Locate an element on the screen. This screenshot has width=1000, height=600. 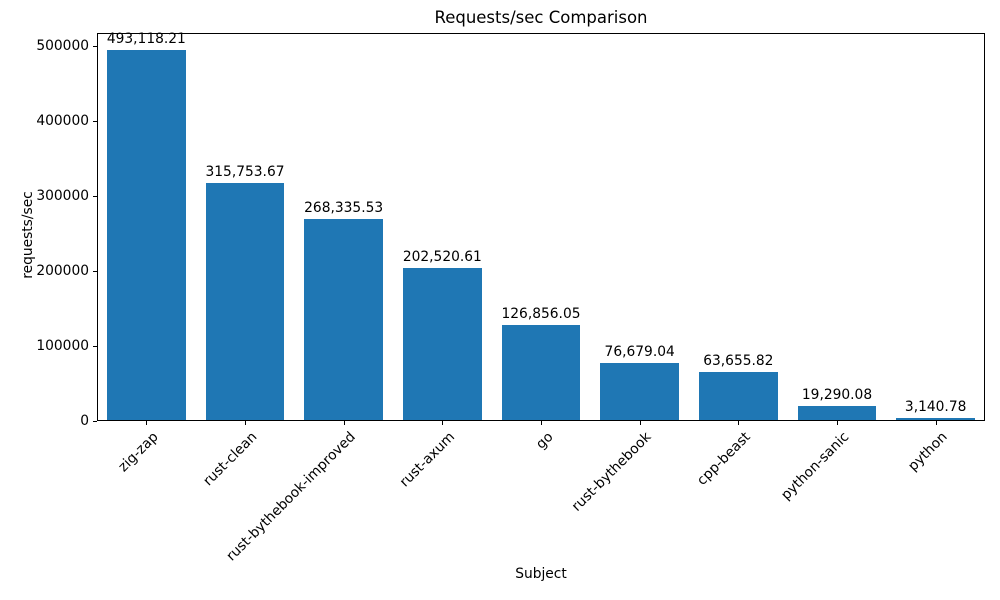
bar-value-label: 76,679.04 is located at coordinates (639, 351).